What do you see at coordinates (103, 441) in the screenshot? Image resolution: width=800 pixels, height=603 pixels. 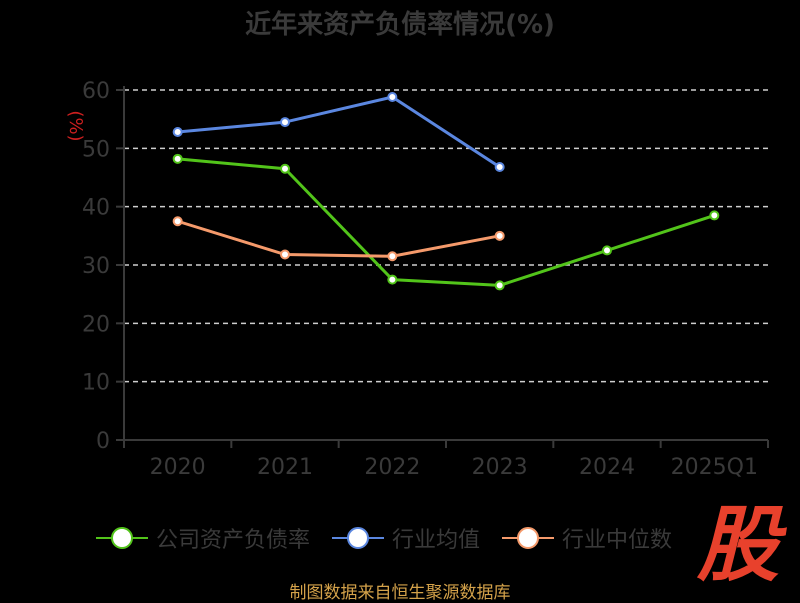 I see `y-tick-label: 0` at bounding box center [103, 441].